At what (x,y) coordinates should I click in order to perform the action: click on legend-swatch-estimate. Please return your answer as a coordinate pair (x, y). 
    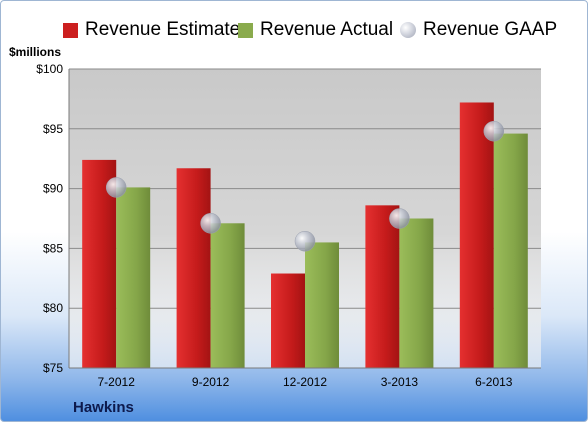
    Looking at the image, I should click on (70, 30).